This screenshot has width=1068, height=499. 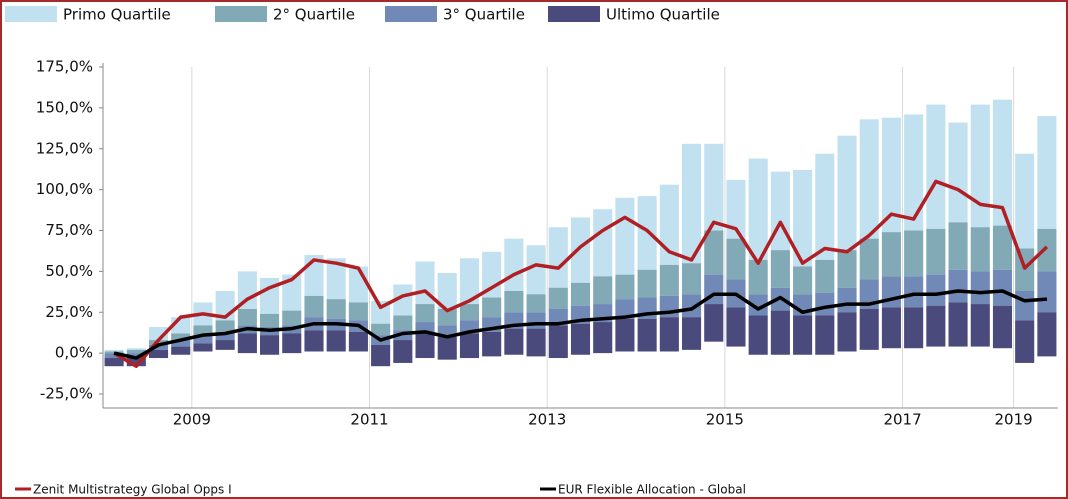 I want to click on y-tick-label: 50,0%, so click(x=69, y=271).